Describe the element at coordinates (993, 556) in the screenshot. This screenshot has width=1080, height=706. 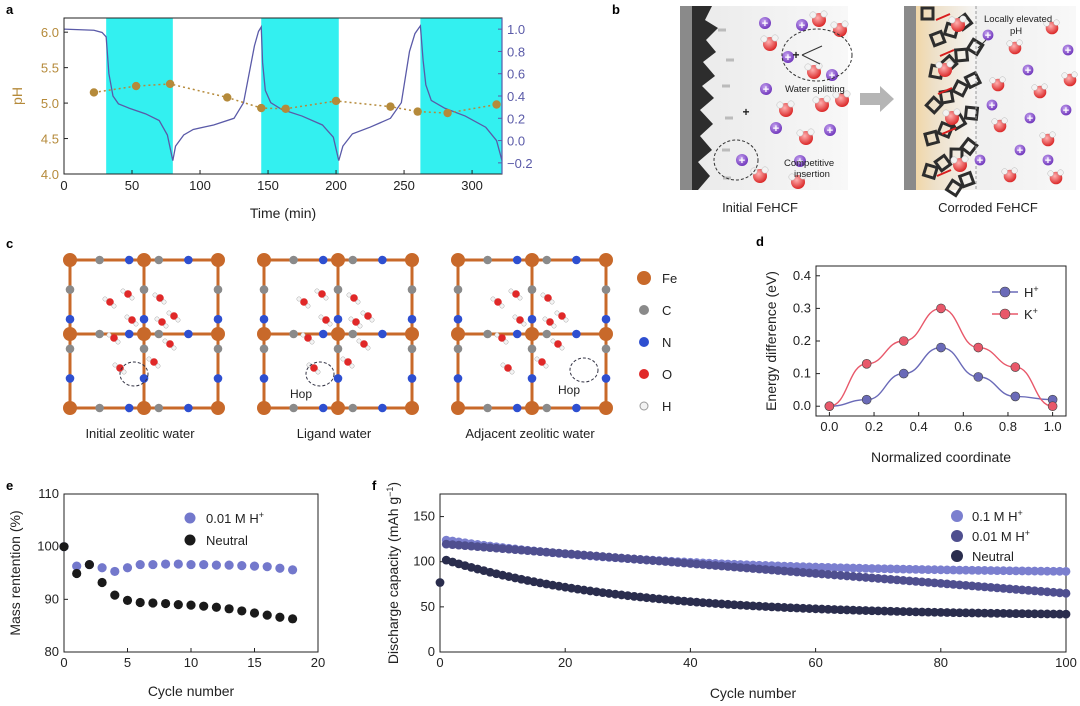
I see `legend-name: Neutral` at that location.